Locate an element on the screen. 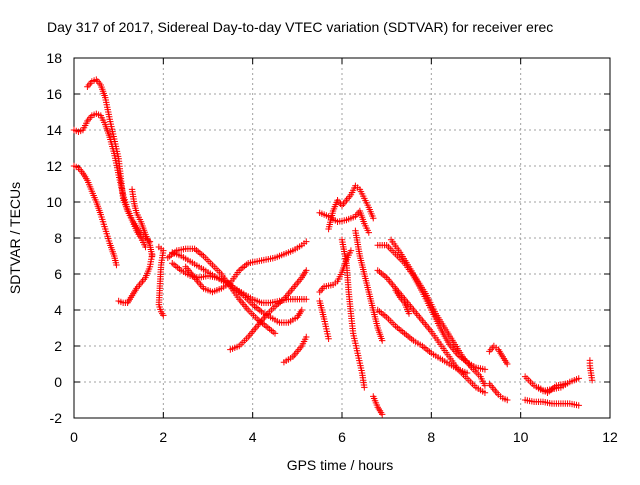 Image resolution: width=640 pixels, height=485 pixels. series-s22 is located at coordinates (422, 341).